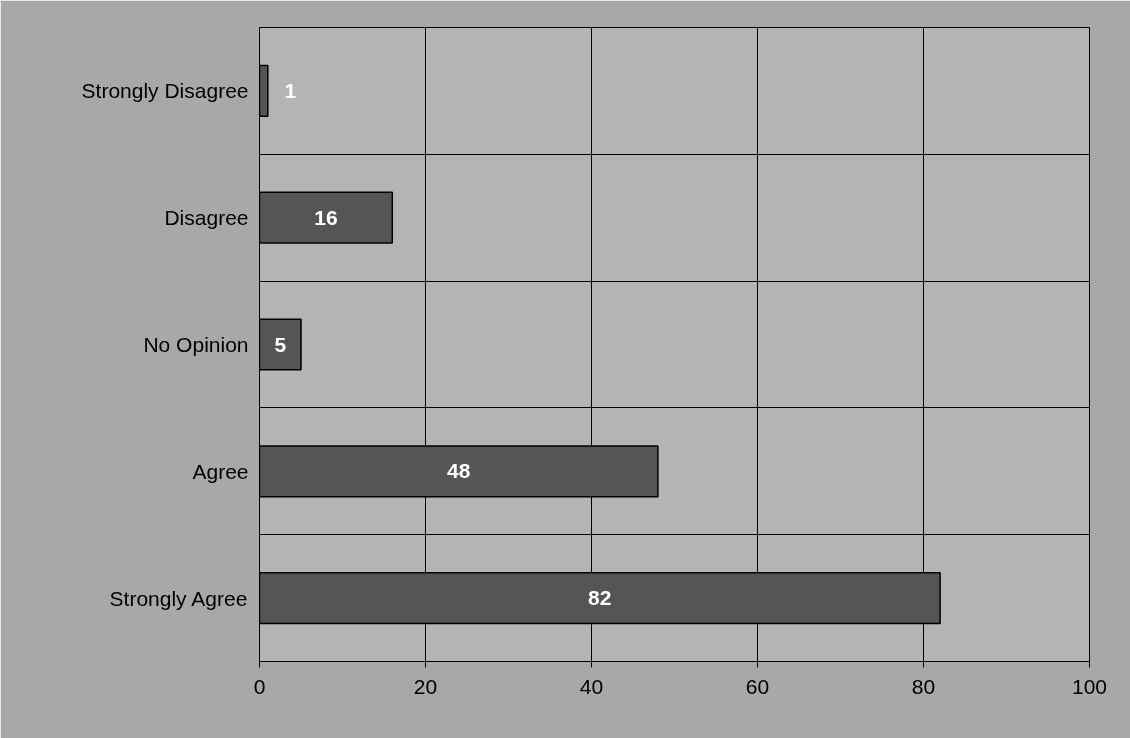 This screenshot has height=738, width=1130. I want to click on y-tick-label: Strongly Disagree, so click(165, 91).